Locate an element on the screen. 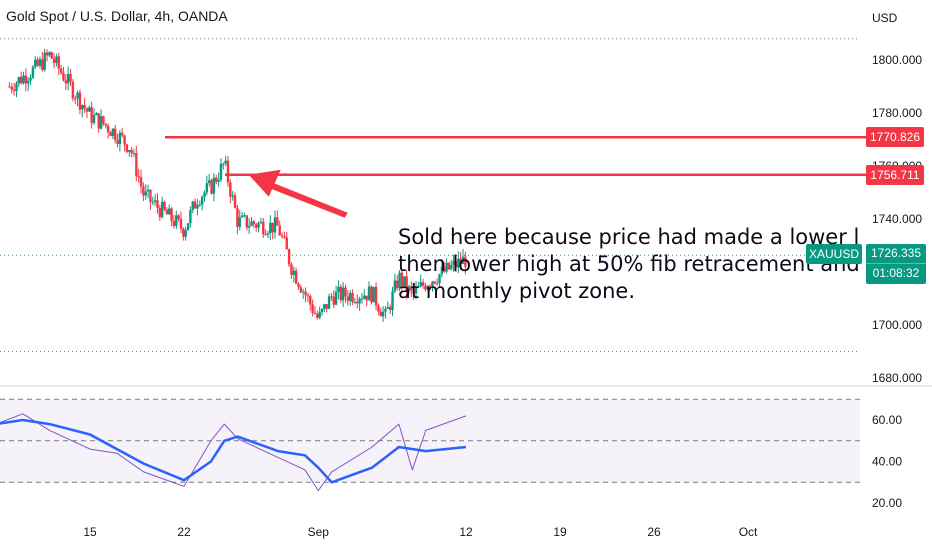 Image resolution: width=932 pixels, height=555 pixels. time-tick-label: 26 is located at coordinates (654, 532).